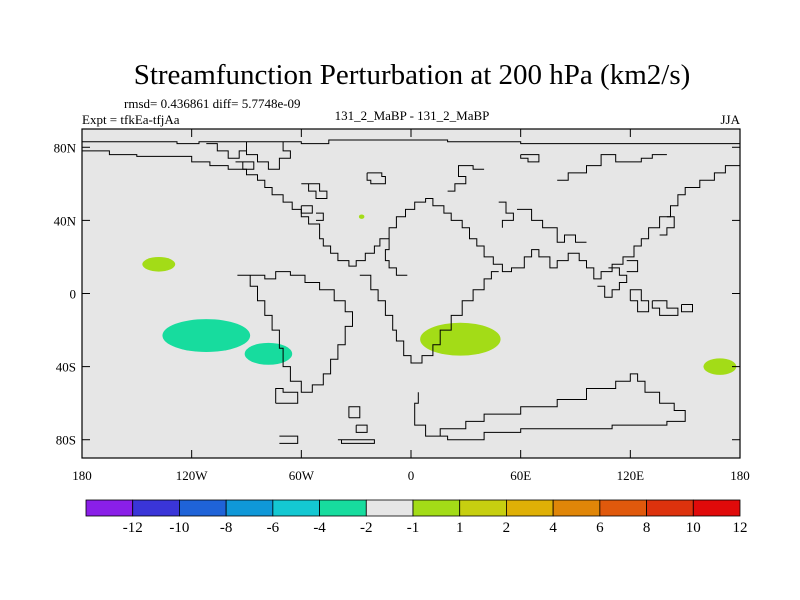 Image resolution: width=800 pixels, height=600 pixels. What do you see at coordinates (226, 528) in the screenshot?
I see `colorbar-label-2: -8` at bounding box center [226, 528].